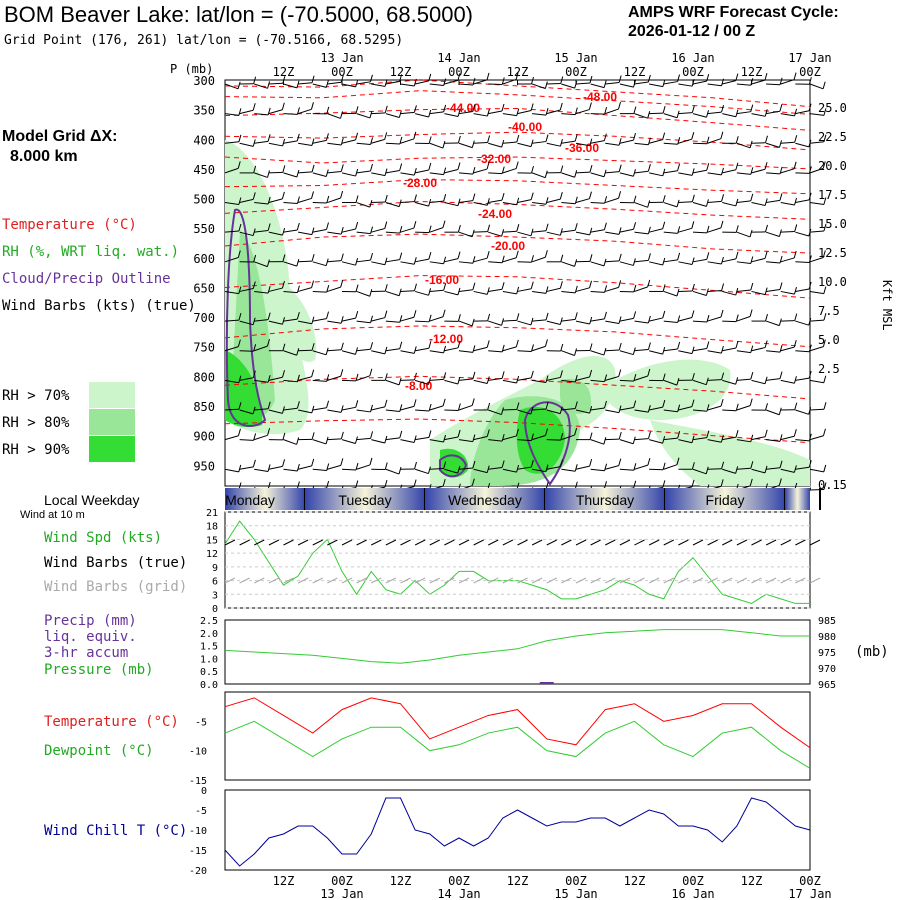 This screenshot has height=900, width=900. Describe the element at coordinates (364, 500) in the screenshot. I see `weekday-label: Tuesday` at that location.